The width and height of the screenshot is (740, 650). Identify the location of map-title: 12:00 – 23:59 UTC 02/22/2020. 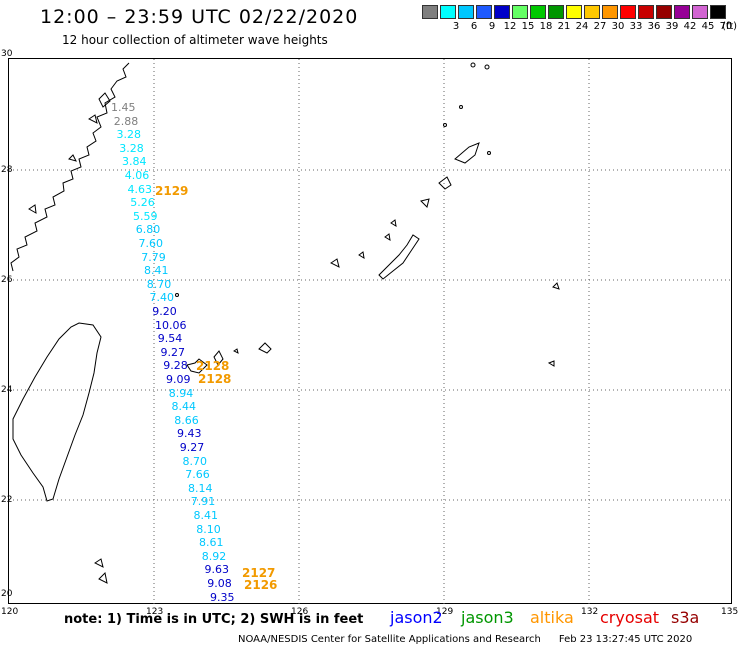
(199, 17).